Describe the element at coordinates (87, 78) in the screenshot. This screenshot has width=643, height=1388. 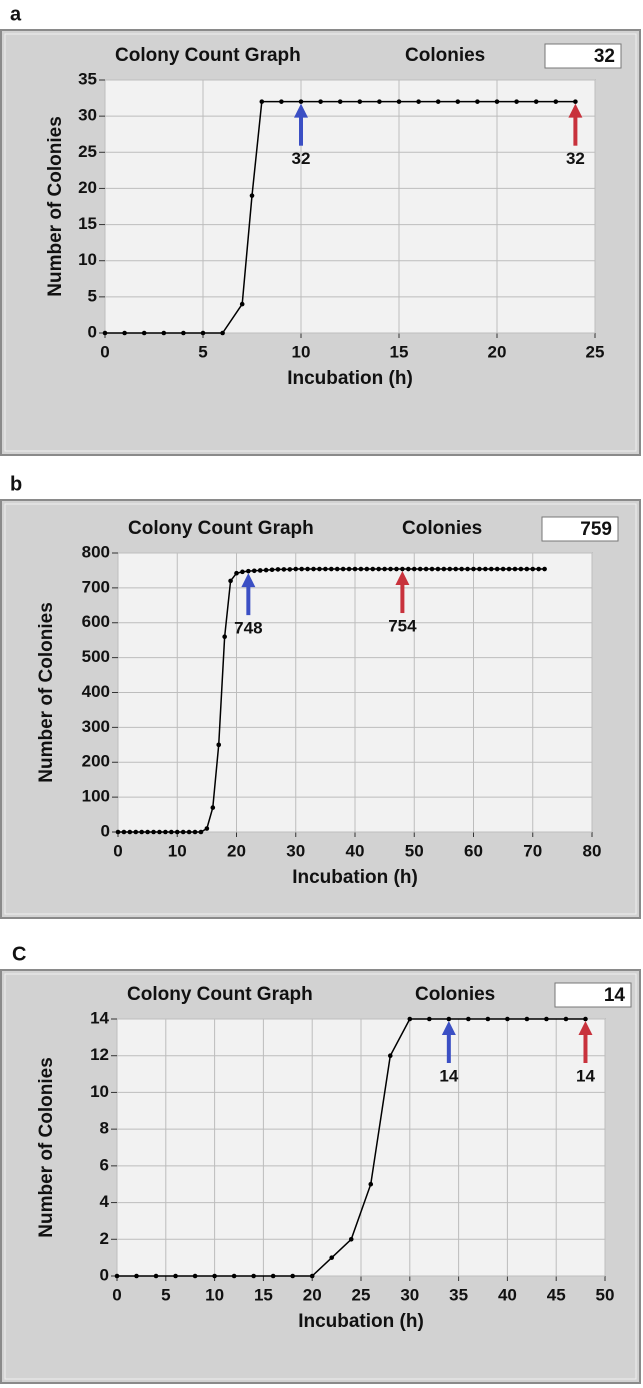
I see `y-tick-label: 35` at that location.